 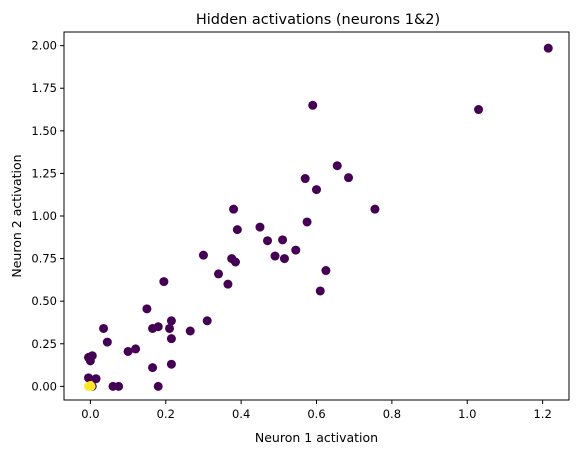 I want to click on y-axis-label: Neuron 2 activation, so click(x=16, y=215).